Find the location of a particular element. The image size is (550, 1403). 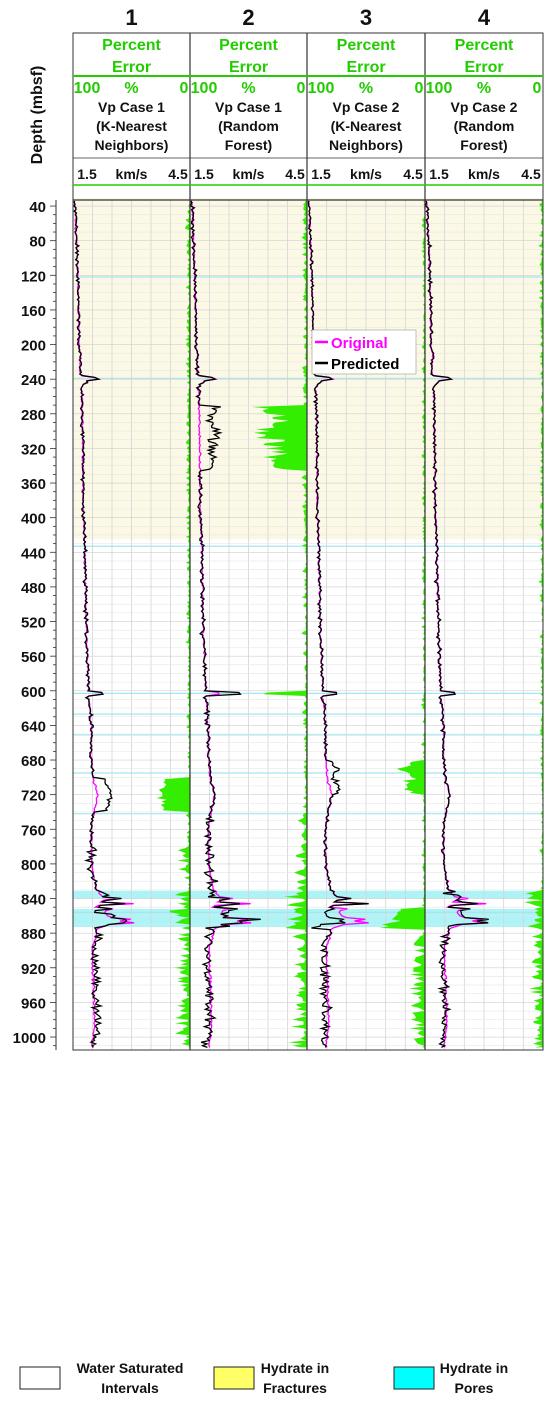

depth-axis-title: Depth (mbsf) is located at coordinates (37, 115).